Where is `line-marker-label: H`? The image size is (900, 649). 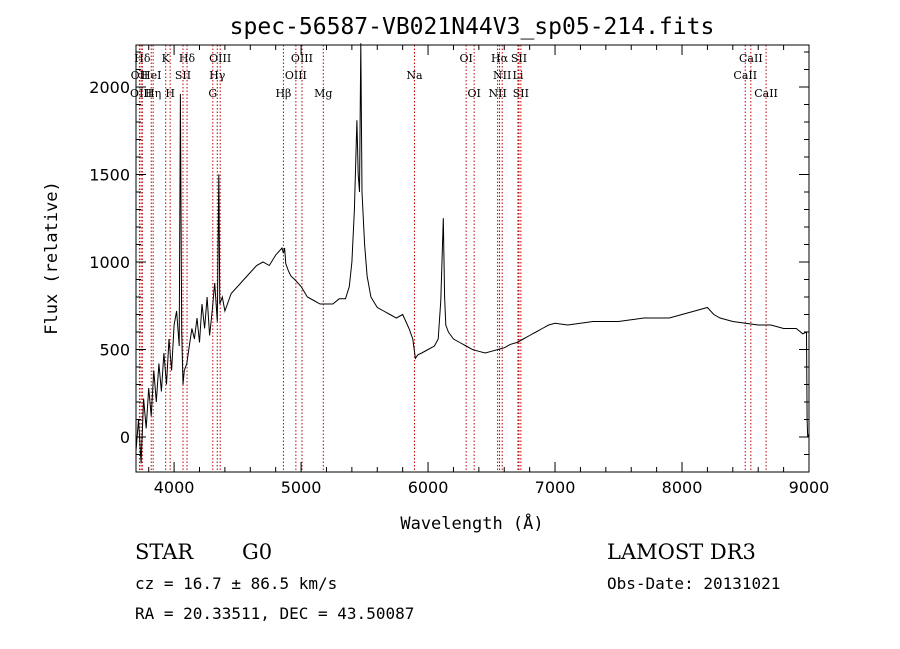 line-marker-label: H is located at coordinates (170, 93).